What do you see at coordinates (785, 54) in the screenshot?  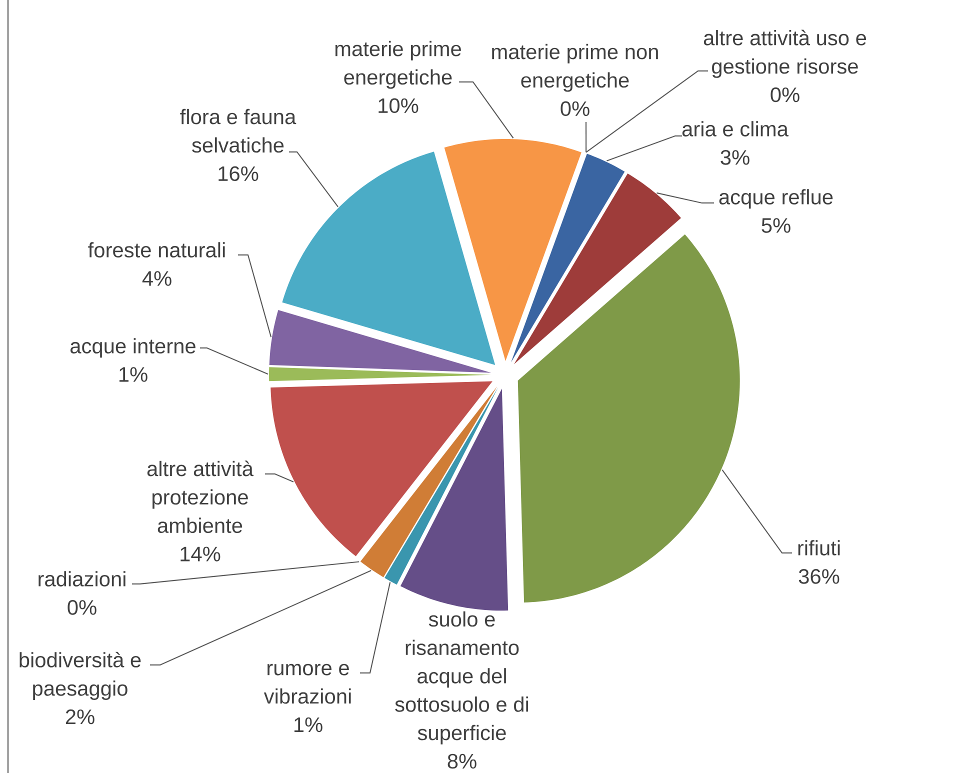 I see `category-label: altre attività uso e gestione risorse` at bounding box center [785, 54].